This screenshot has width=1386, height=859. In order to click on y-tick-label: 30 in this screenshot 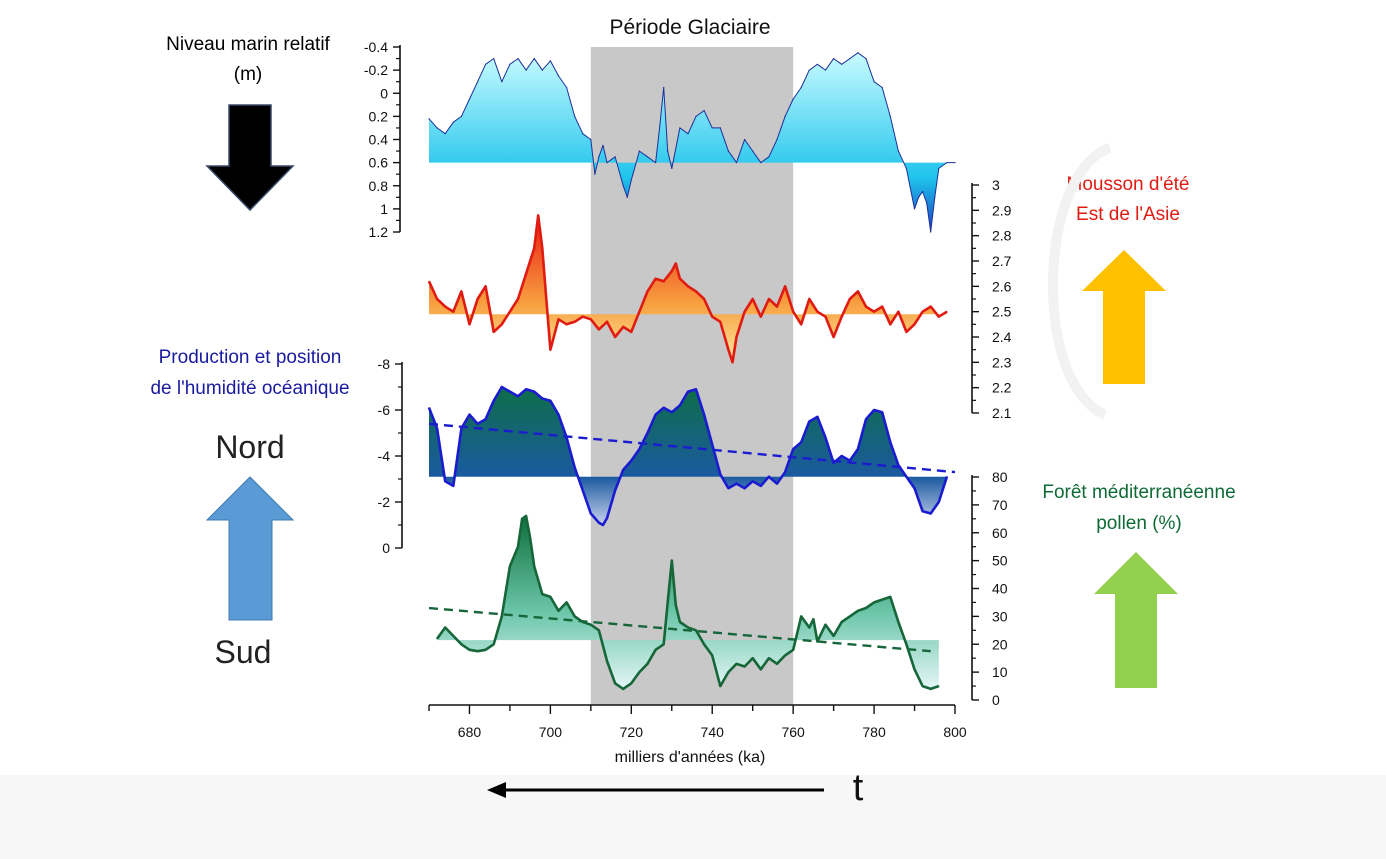, I will do `click(1000, 616)`.